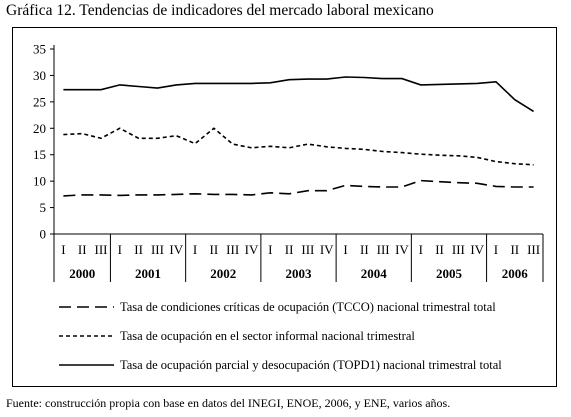  I want to click on y-tick-label: 20, so click(39, 128).